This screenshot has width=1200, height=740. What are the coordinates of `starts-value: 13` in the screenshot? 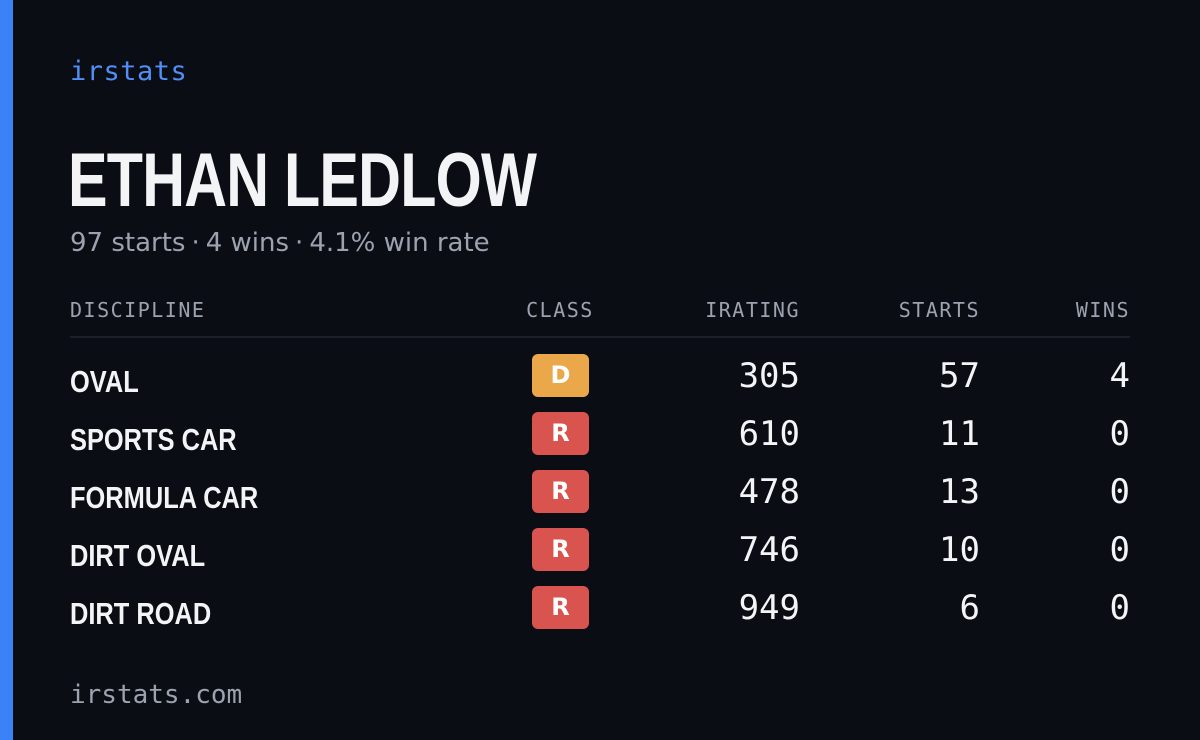 It's located at (959, 492).